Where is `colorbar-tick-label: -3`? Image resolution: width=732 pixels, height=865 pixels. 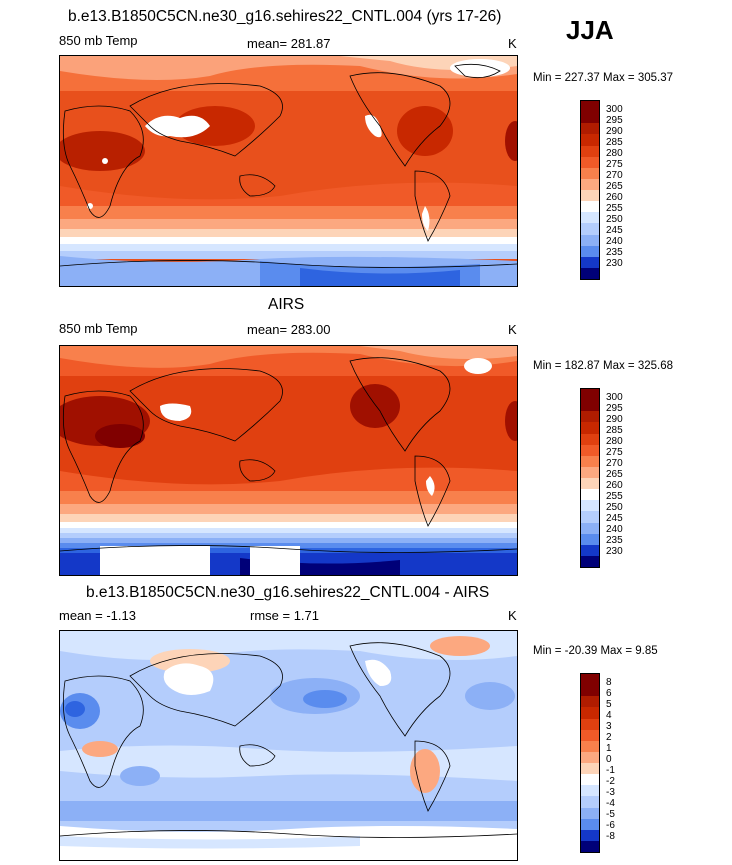 colorbar-tick-label: -3 is located at coordinates (610, 792).